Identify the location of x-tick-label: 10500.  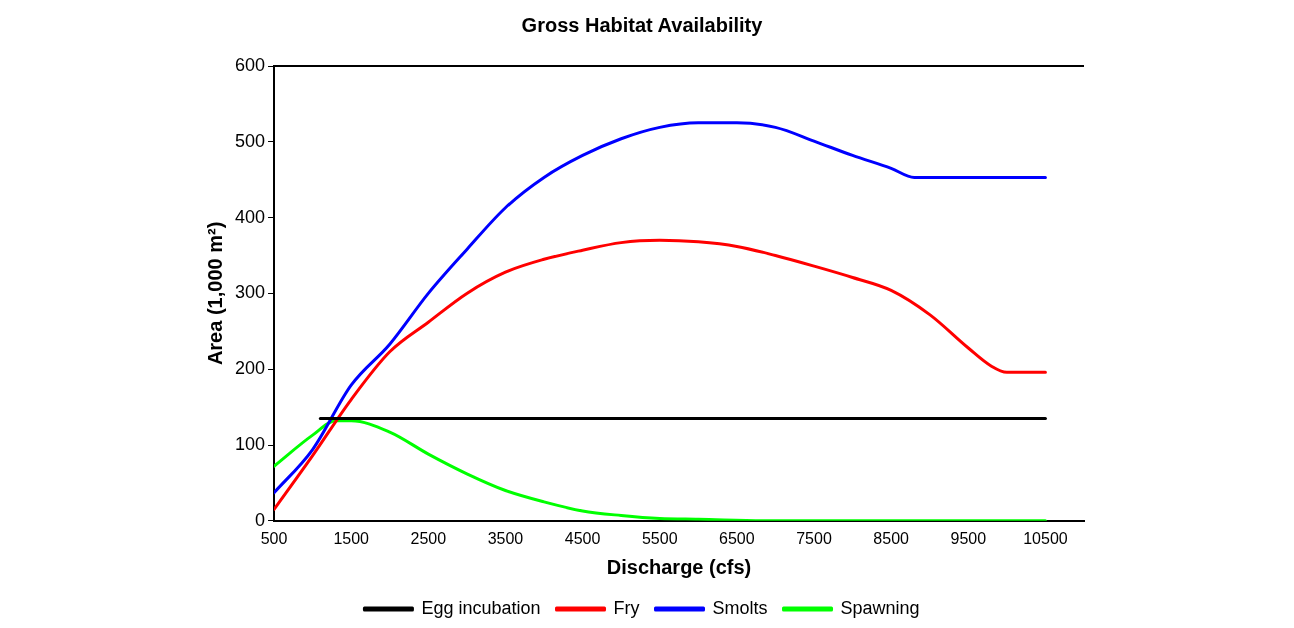
(1045, 538).